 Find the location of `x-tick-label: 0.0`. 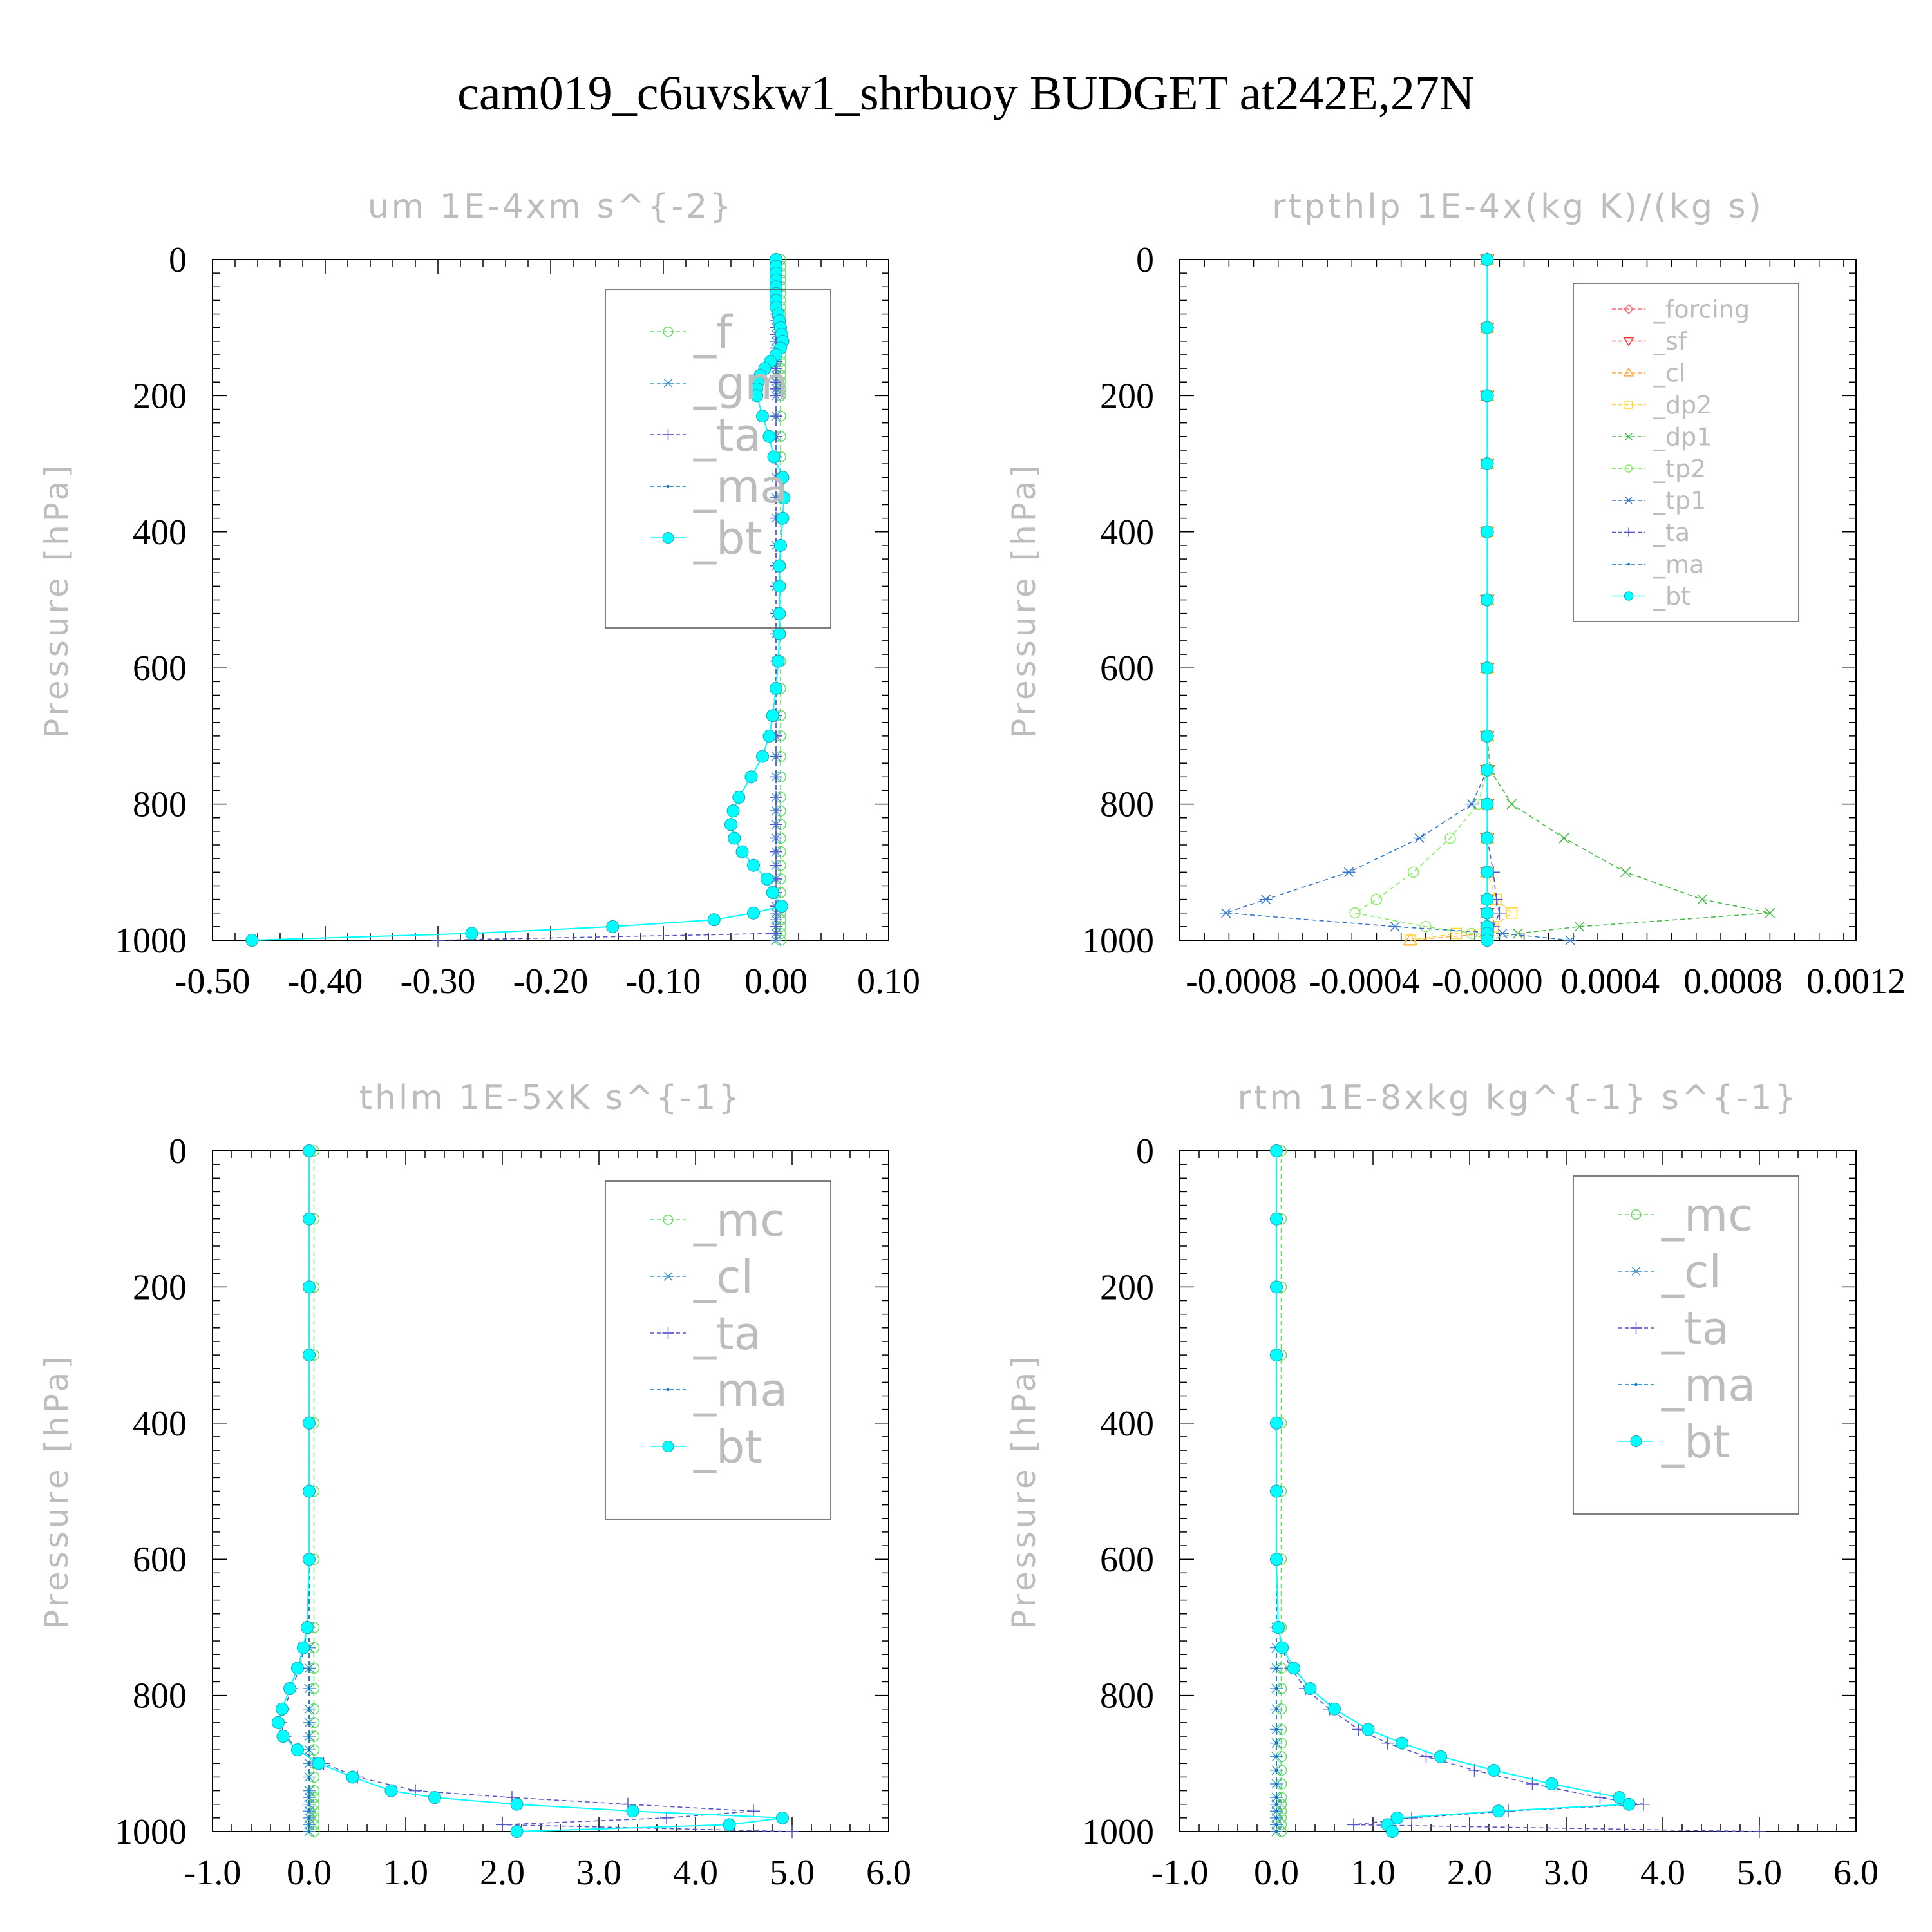

x-tick-label: 0.0 is located at coordinates (1276, 1873).